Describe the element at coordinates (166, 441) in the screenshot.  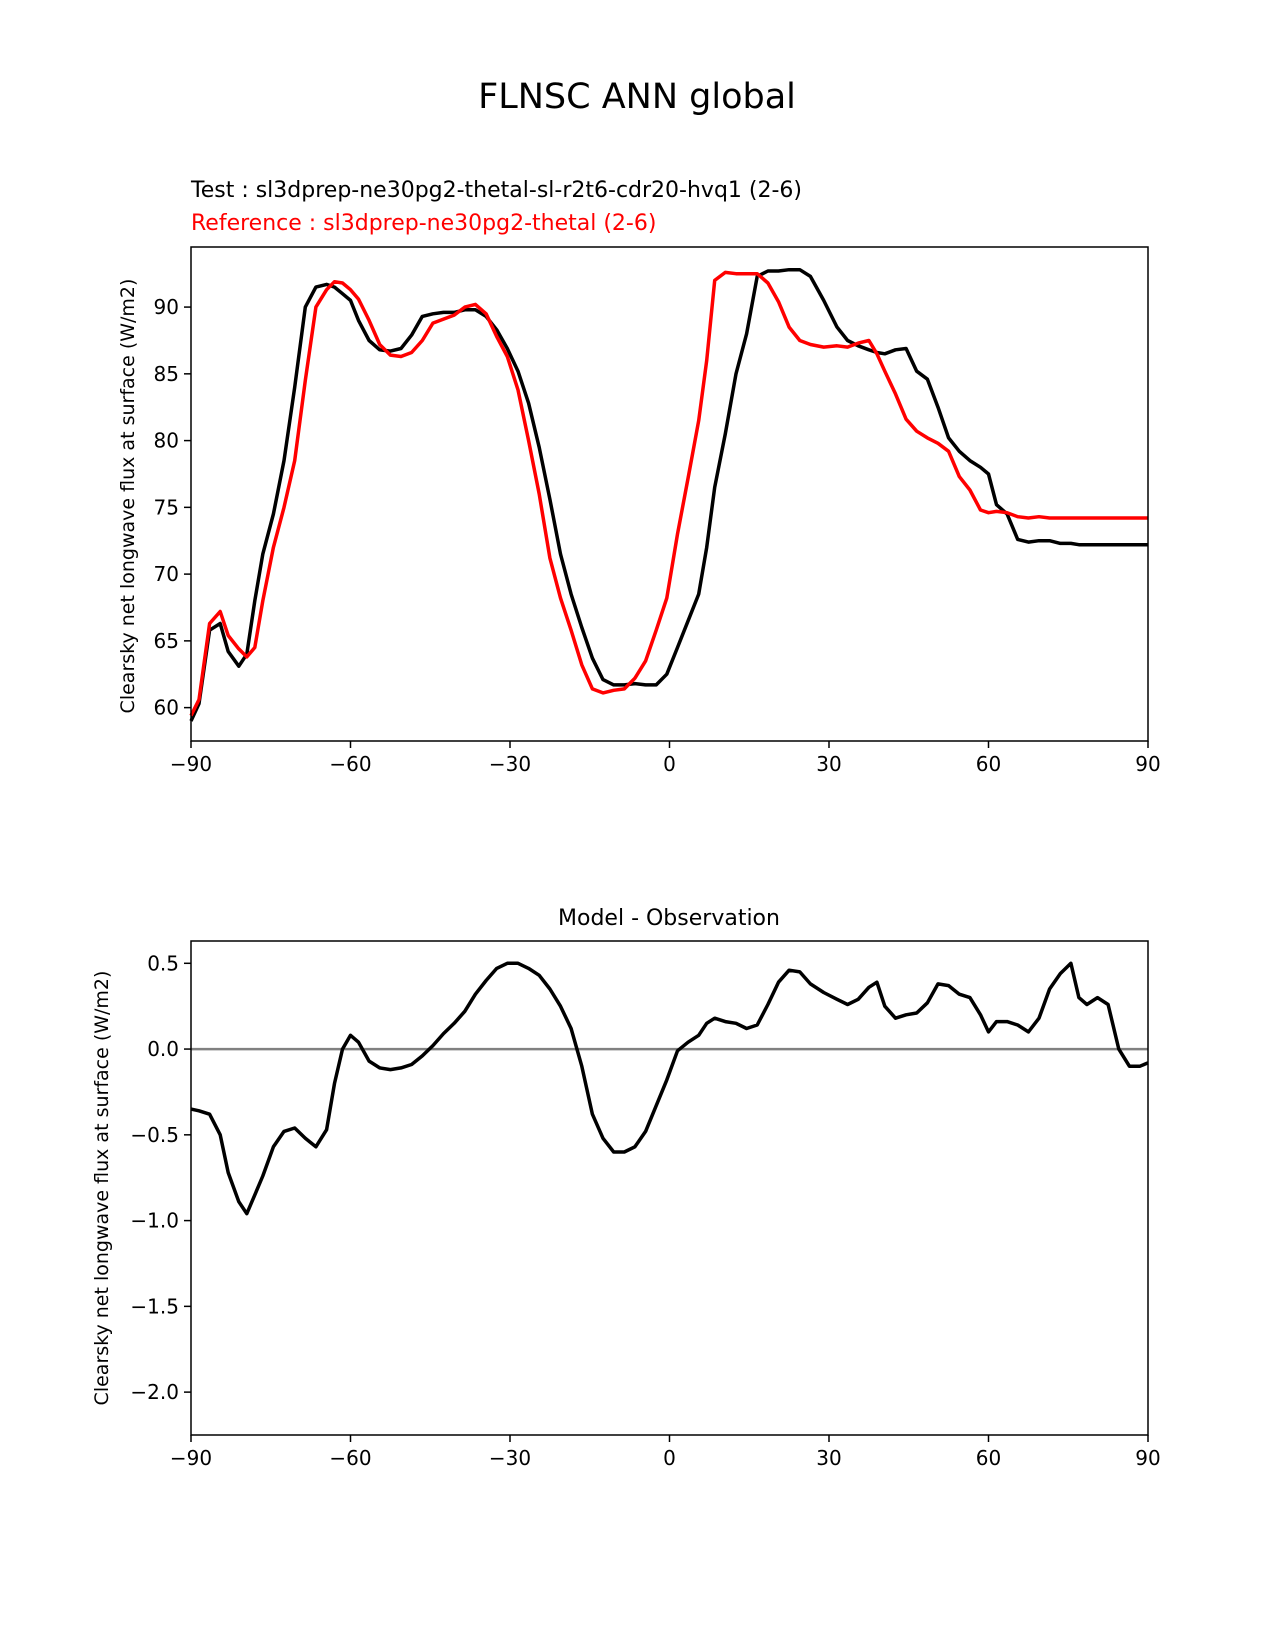
I see `top-y-tick-label: 80` at that location.